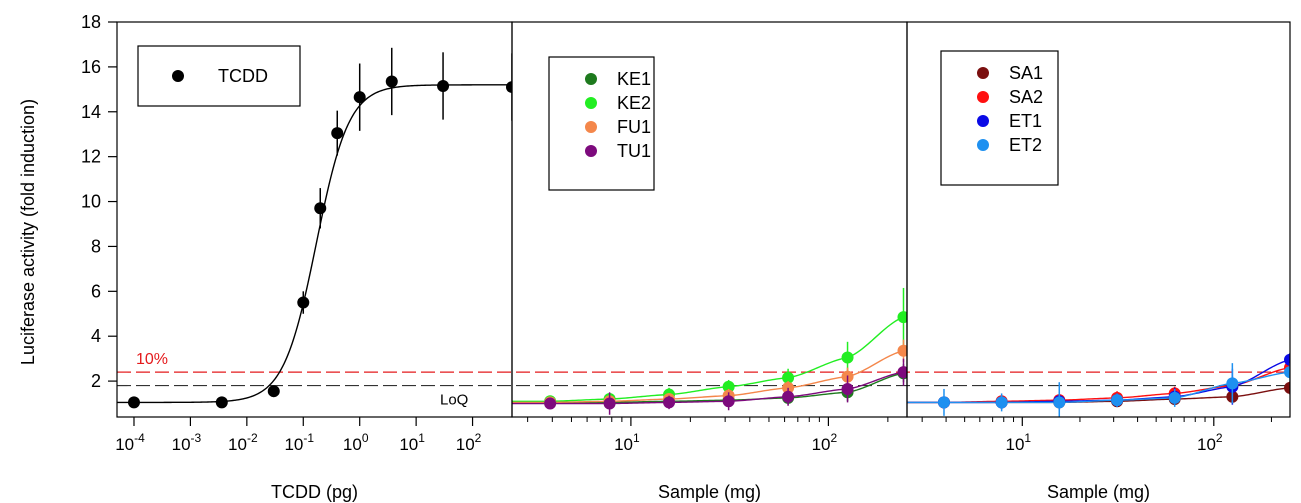 This screenshot has height=503, width=1301. What do you see at coordinates (591, 127) in the screenshot?
I see `legend-marker-fu1` at bounding box center [591, 127].